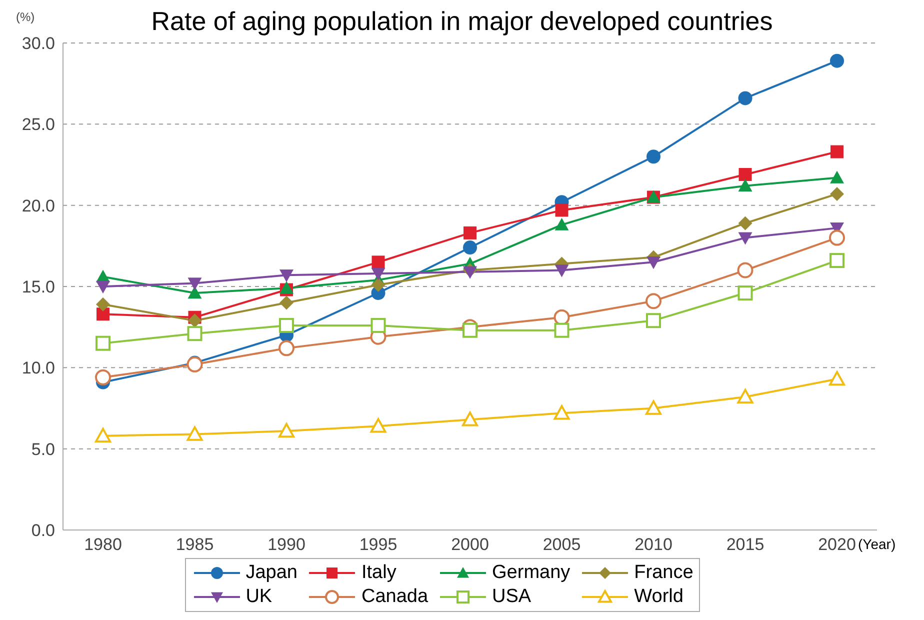 This screenshot has height=620, width=924. Describe the element at coordinates (512, 597) in the screenshot. I see `legend-label: USA` at that location.